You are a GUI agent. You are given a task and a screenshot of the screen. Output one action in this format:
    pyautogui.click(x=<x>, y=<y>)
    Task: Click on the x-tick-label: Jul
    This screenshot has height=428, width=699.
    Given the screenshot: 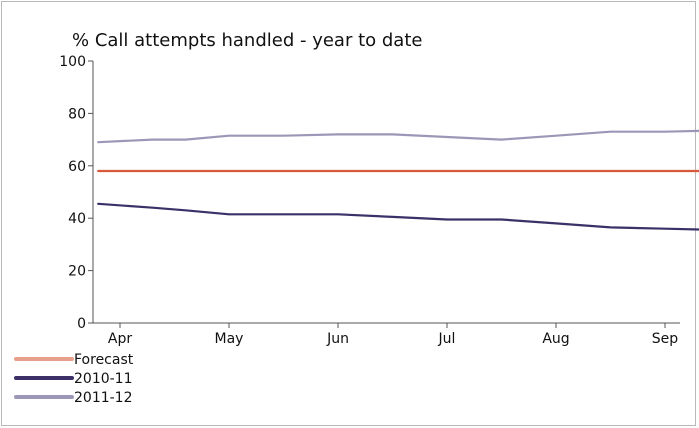 What is the action you would take?
    pyautogui.click(x=447, y=339)
    